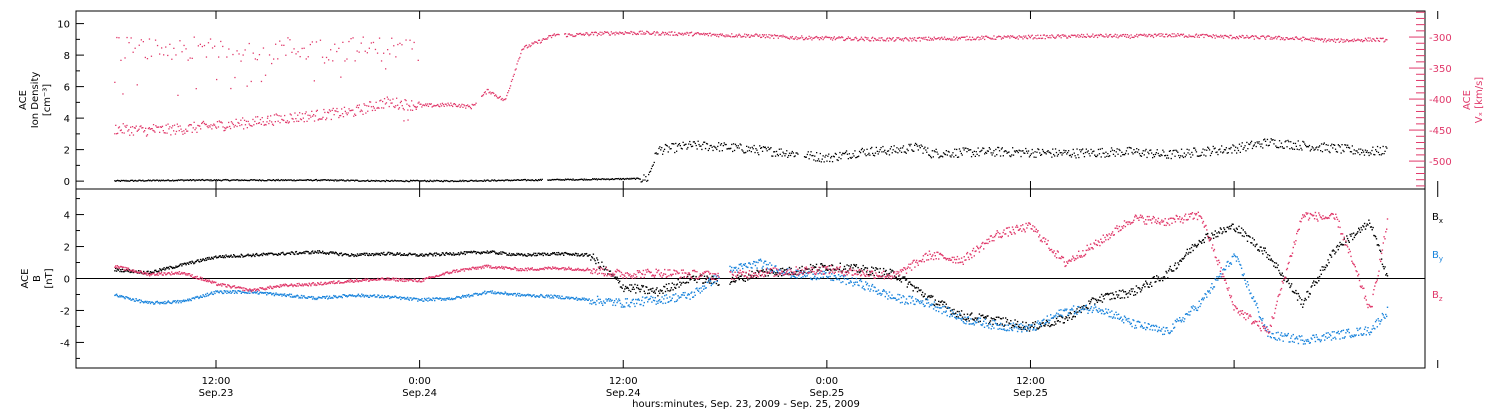 This screenshot has height=410, width=1500. Describe the element at coordinates (65, 343) in the screenshot. I see `field-tick-label: -4` at that location.